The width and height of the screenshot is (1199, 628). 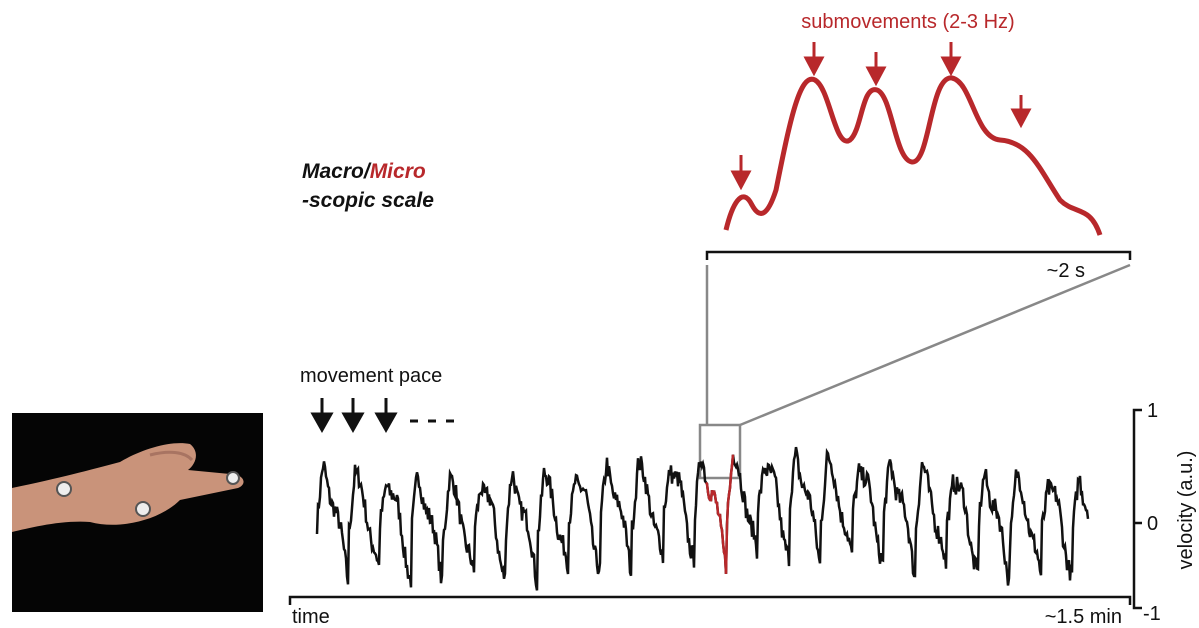 I want to click on zoomed-trace, so click(x=913, y=155).